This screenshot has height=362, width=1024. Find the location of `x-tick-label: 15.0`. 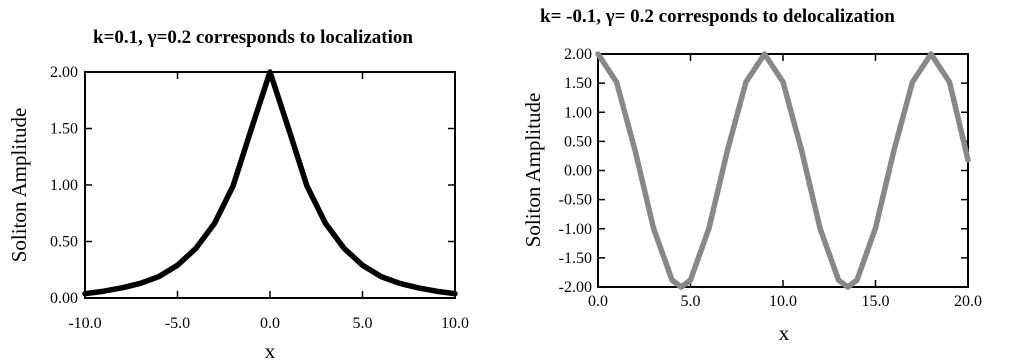

x-tick-label: 15.0 is located at coordinates (876, 301).